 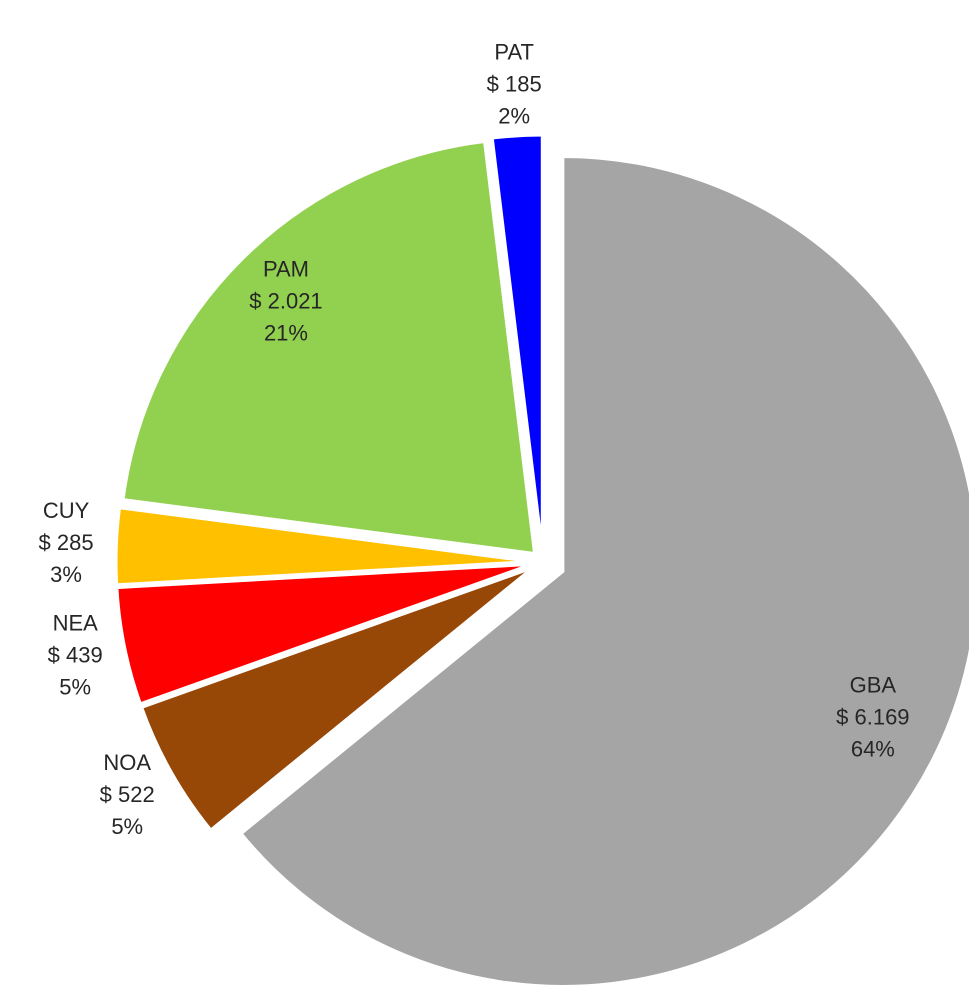 I want to click on slice-value-label: $ 439, so click(x=75, y=654).